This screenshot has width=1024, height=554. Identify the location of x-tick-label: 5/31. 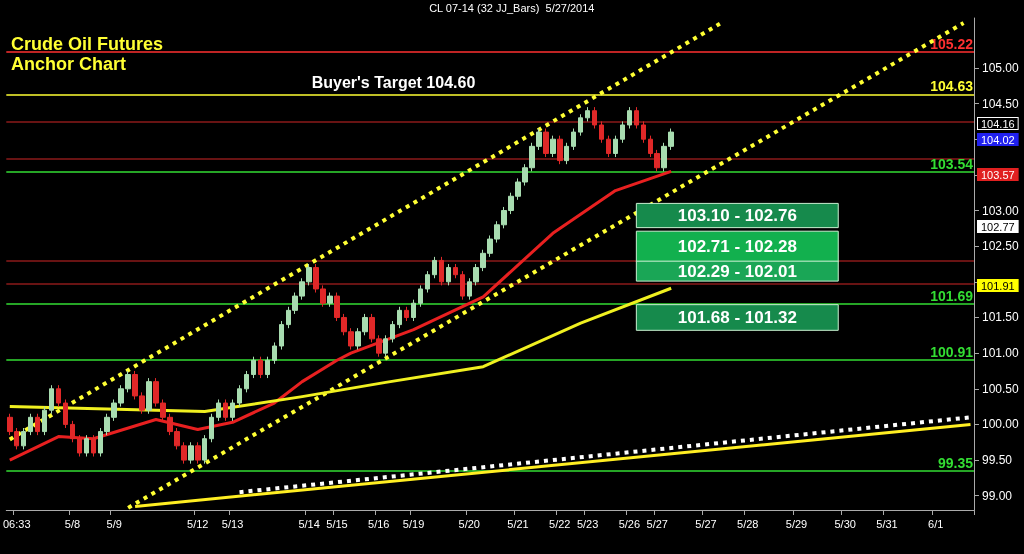
(887, 523).